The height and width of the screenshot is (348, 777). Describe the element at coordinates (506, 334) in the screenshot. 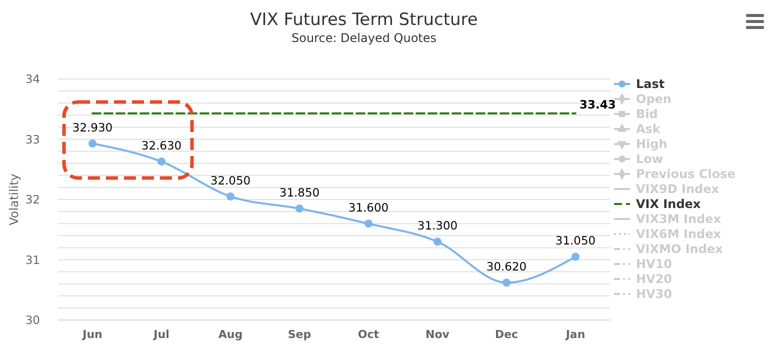

I see `x-tick-label: Dec` at that location.